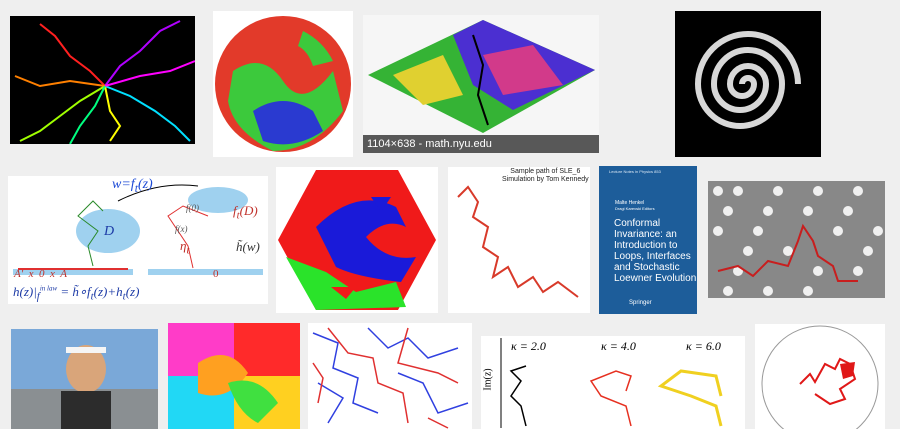 The width and height of the screenshot is (900, 429). I want to click on result-thumb-hexagon, so click(357, 240).